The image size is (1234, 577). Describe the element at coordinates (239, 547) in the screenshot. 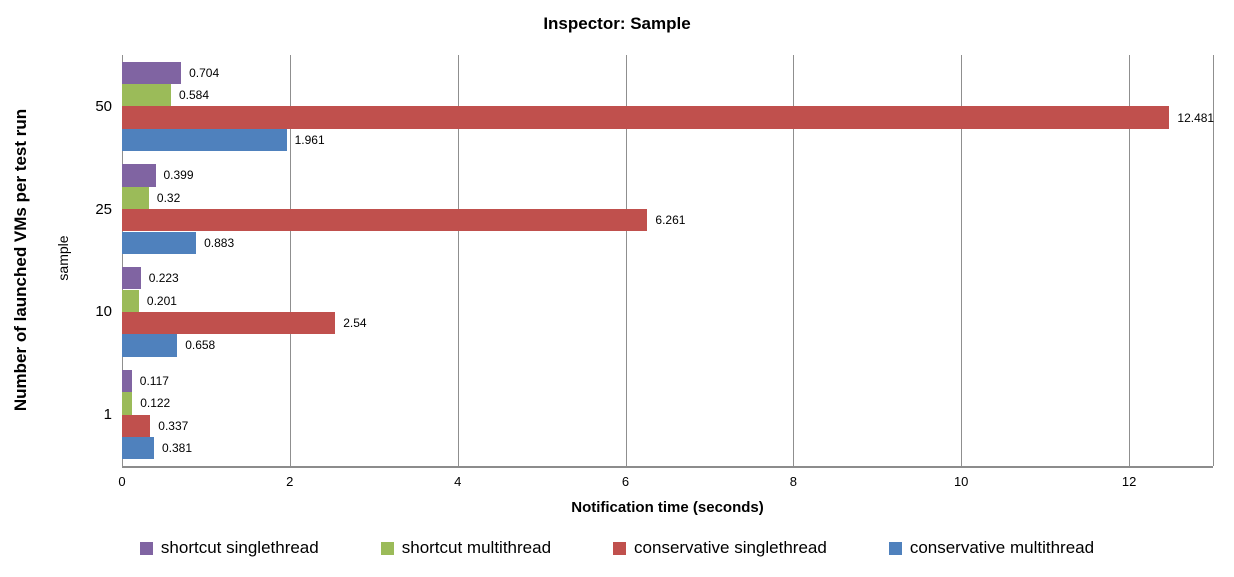

I see `legend-label: shortcut singlethread` at that location.